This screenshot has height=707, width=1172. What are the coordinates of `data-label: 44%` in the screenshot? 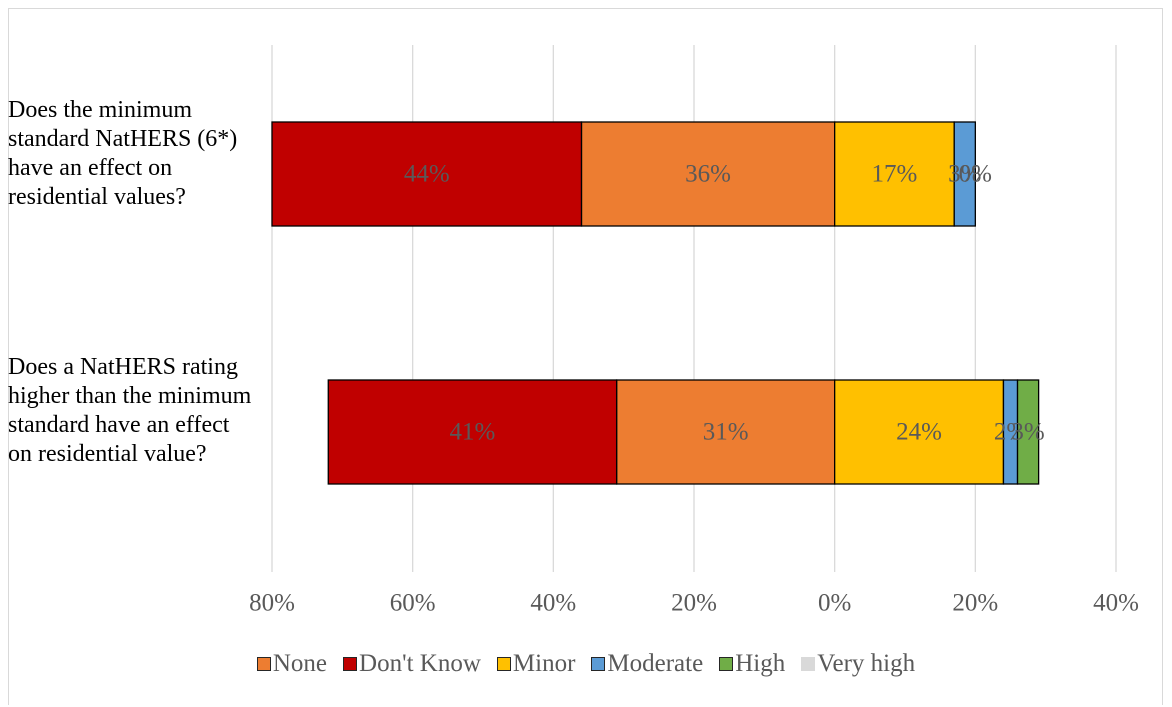 It's located at (427, 174).